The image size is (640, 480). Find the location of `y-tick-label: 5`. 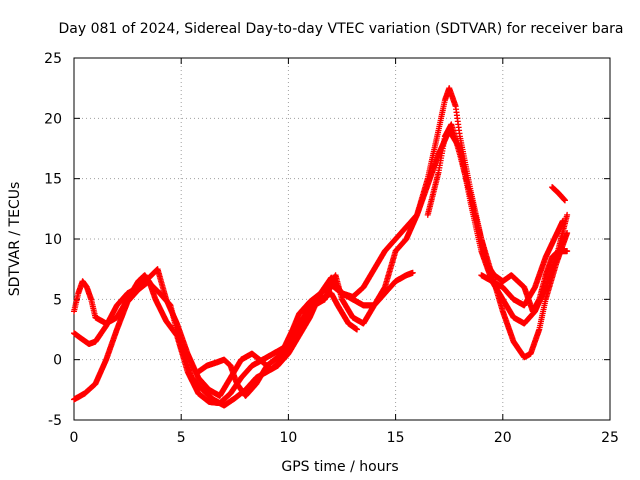

y-tick-label: 5 is located at coordinates (57, 300).